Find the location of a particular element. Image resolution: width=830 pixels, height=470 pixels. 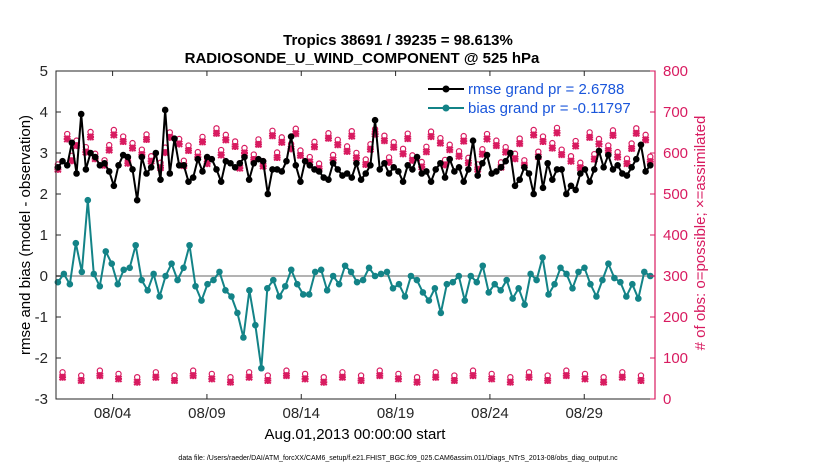

right-tick-label: 800 is located at coordinates (675, 71).